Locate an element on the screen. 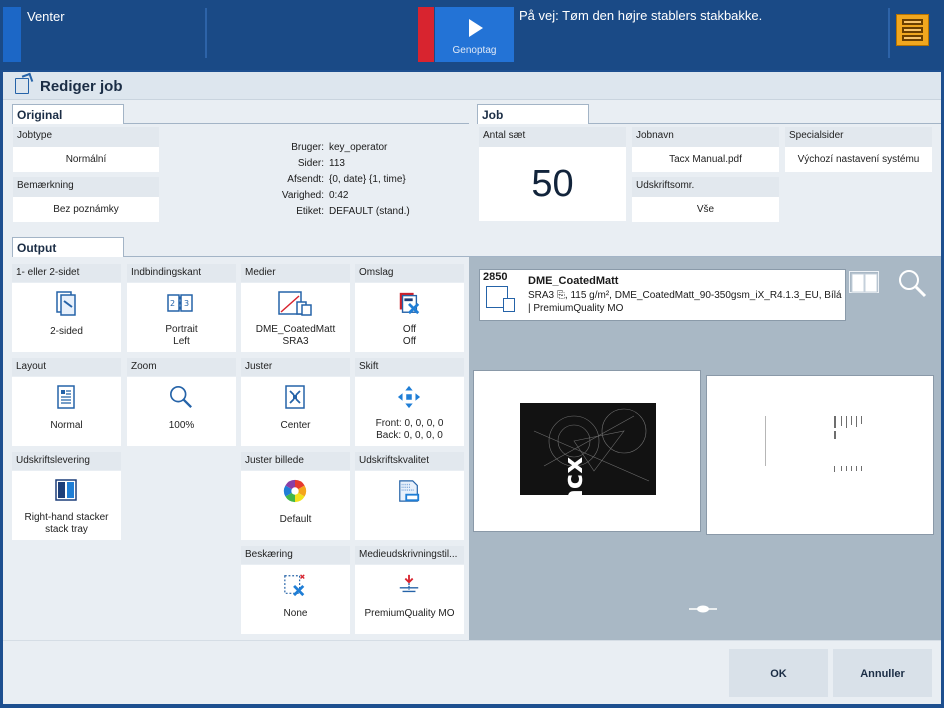 Image resolution: width=944 pixels, height=708 pixels. printarea-field: Vše is located at coordinates (705, 209).